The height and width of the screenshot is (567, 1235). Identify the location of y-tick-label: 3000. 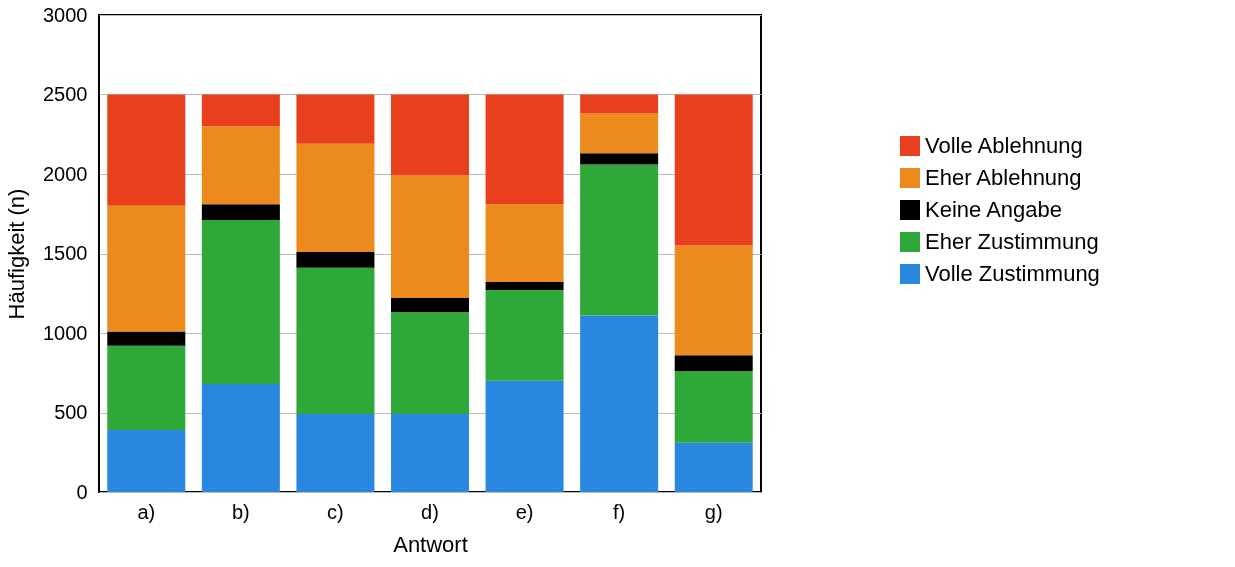
(65, 14).